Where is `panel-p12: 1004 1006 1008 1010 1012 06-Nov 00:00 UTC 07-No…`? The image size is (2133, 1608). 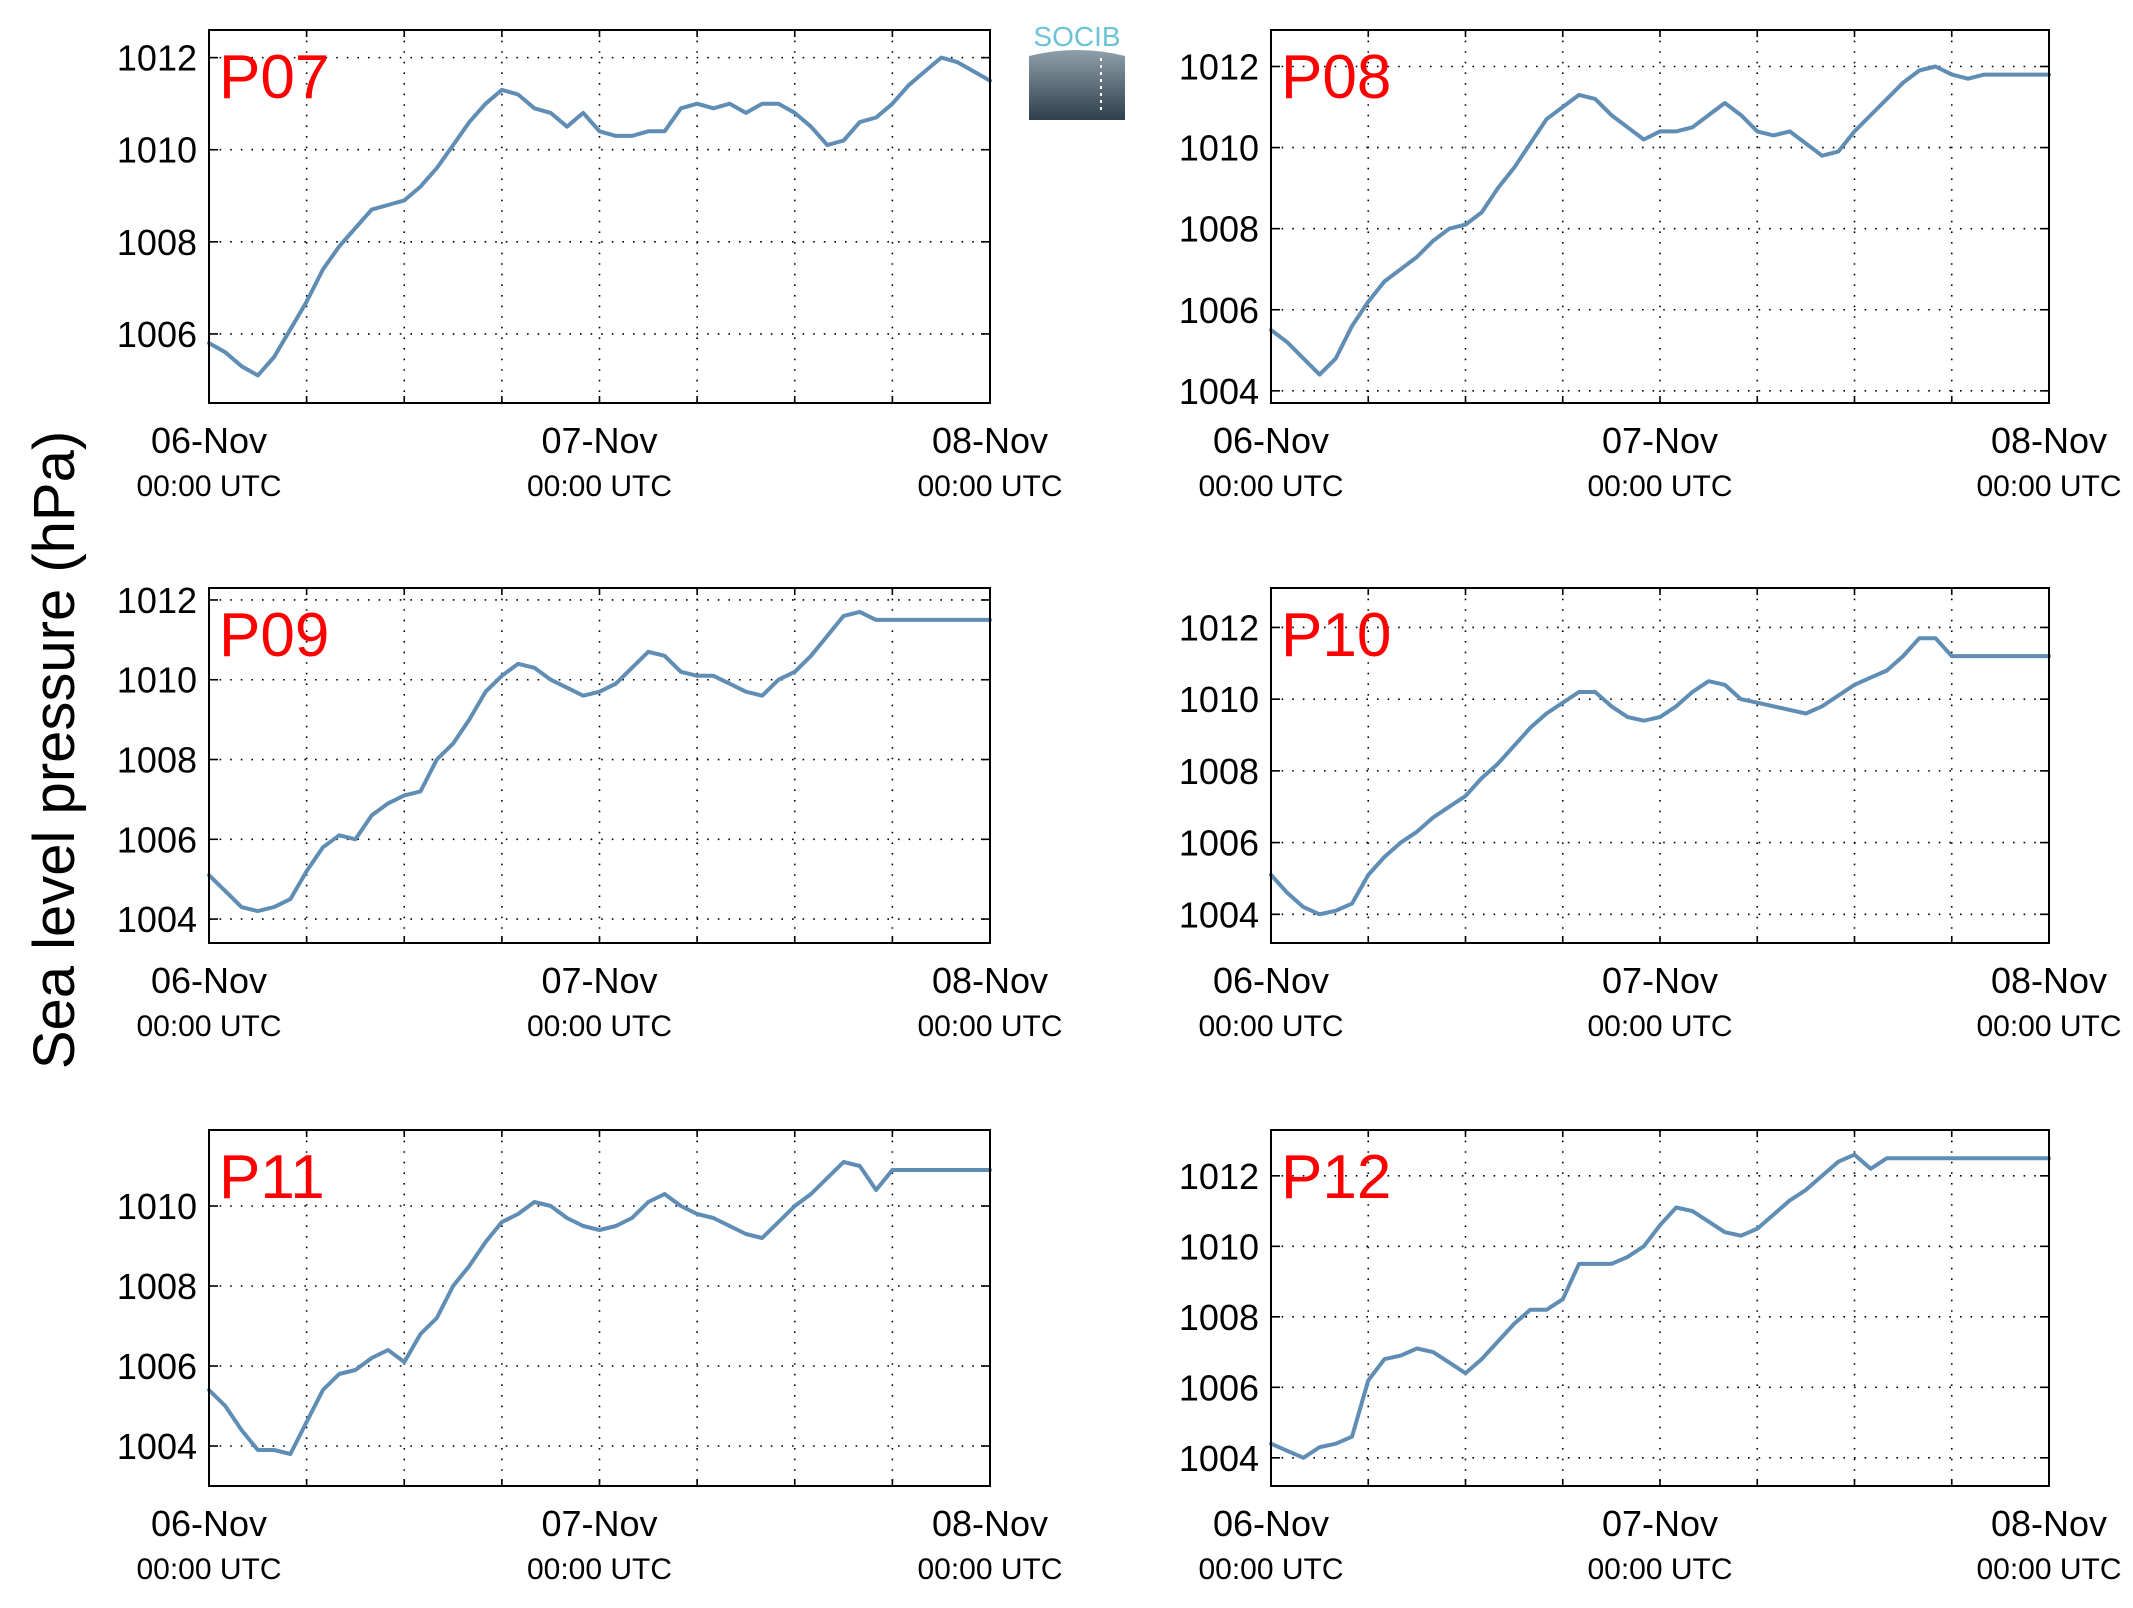
panel-p12: 1004 1006 1008 1010 1012 06-Nov 00:00 UTC 07-No… is located at coordinates (1650, 1357).